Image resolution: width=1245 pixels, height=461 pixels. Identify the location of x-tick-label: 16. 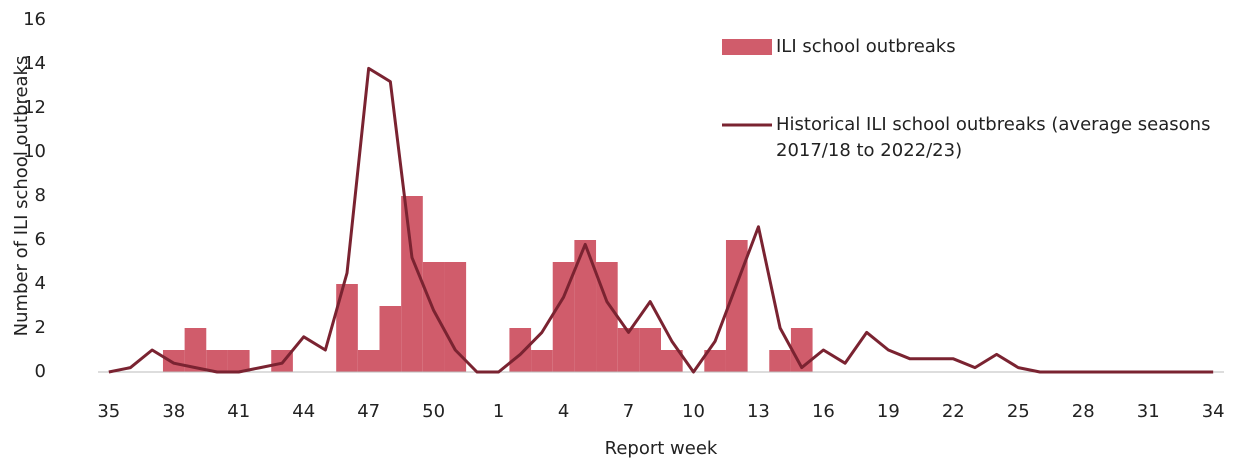
(823, 411).